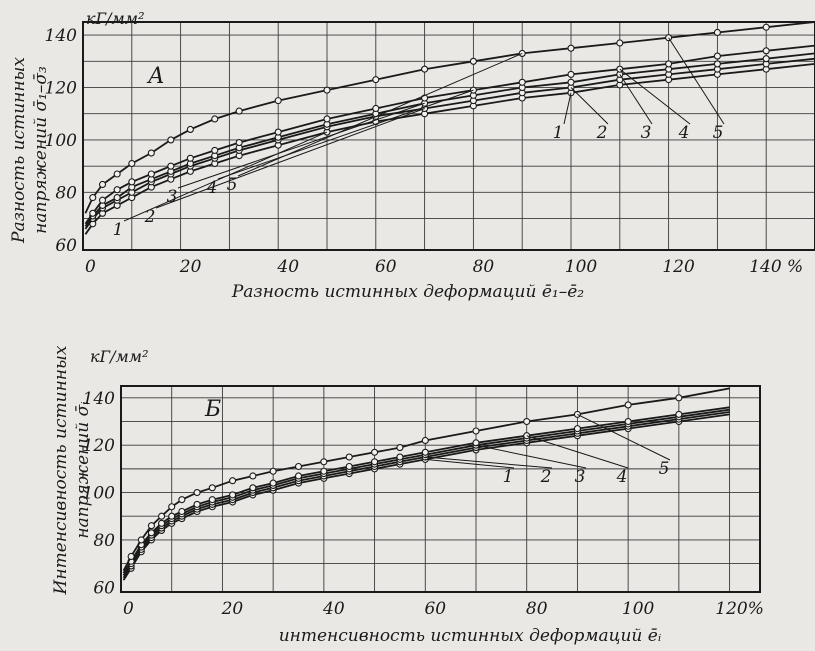 The height and width of the screenshot is (651, 815). I want to click on x-tick-label: 60, so click(435, 609).